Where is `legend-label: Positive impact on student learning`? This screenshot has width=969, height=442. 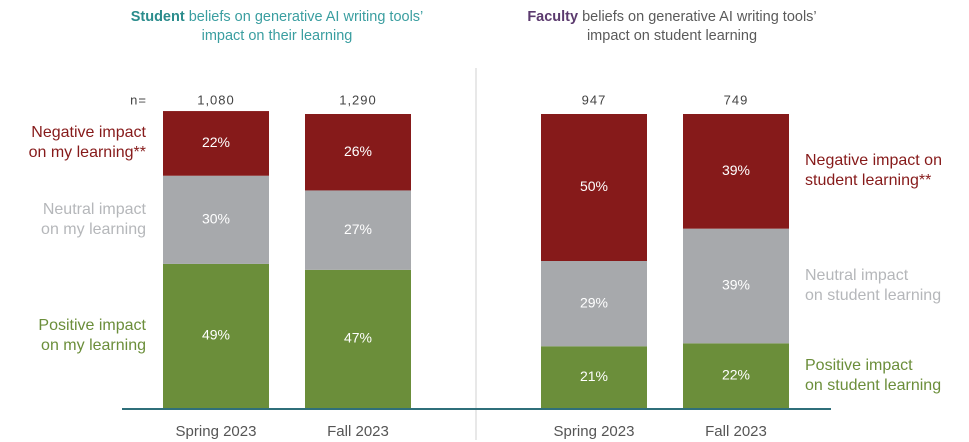 legend-label: Positive impact on student learning is located at coordinates (873, 375).